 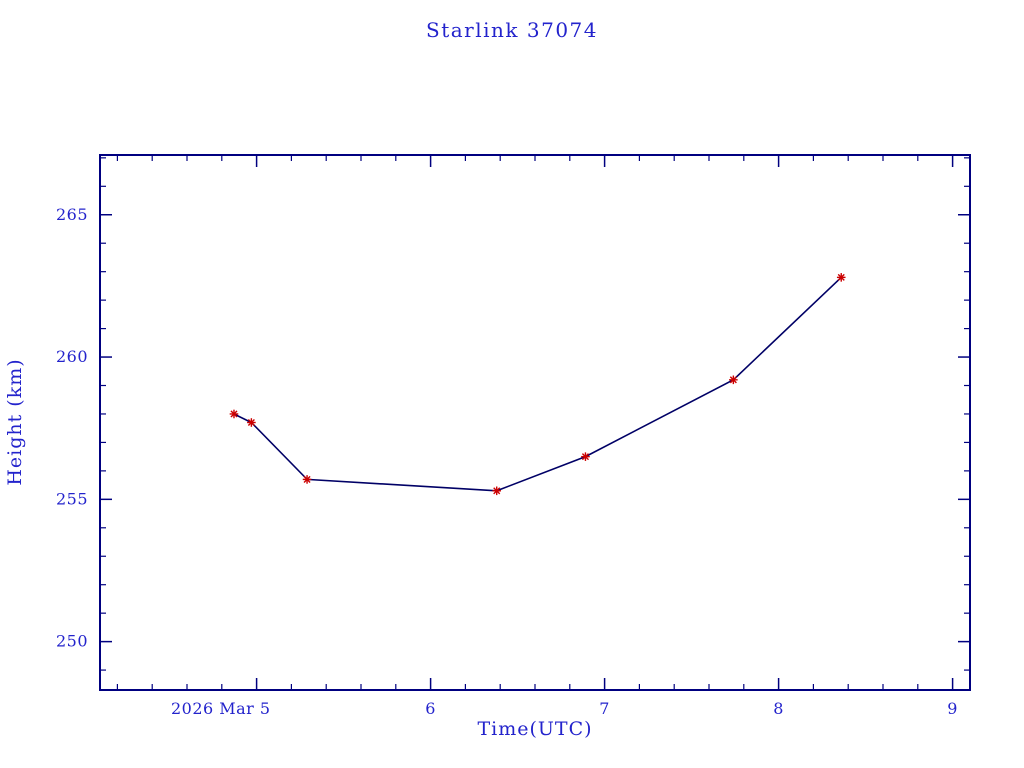 What do you see at coordinates (221, 708) in the screenshot?
I see `svg-text: 2026 Mar 5` at bounding box center [221, 708].